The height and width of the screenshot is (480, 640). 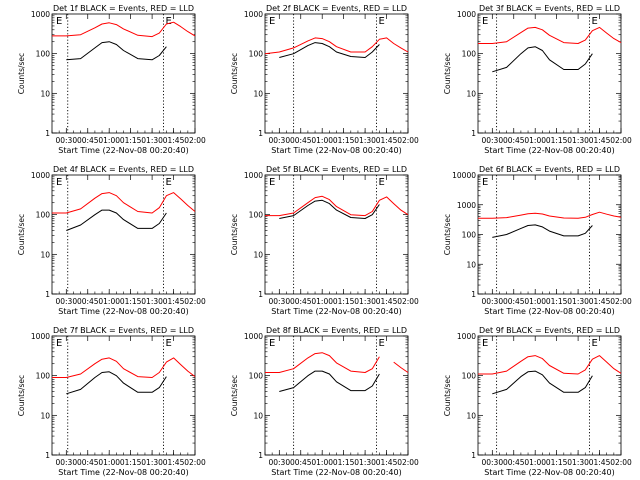 I want to click on panel-title: Det 2f BLACK = Events, RED = LLD, so click(x=336, y=8).